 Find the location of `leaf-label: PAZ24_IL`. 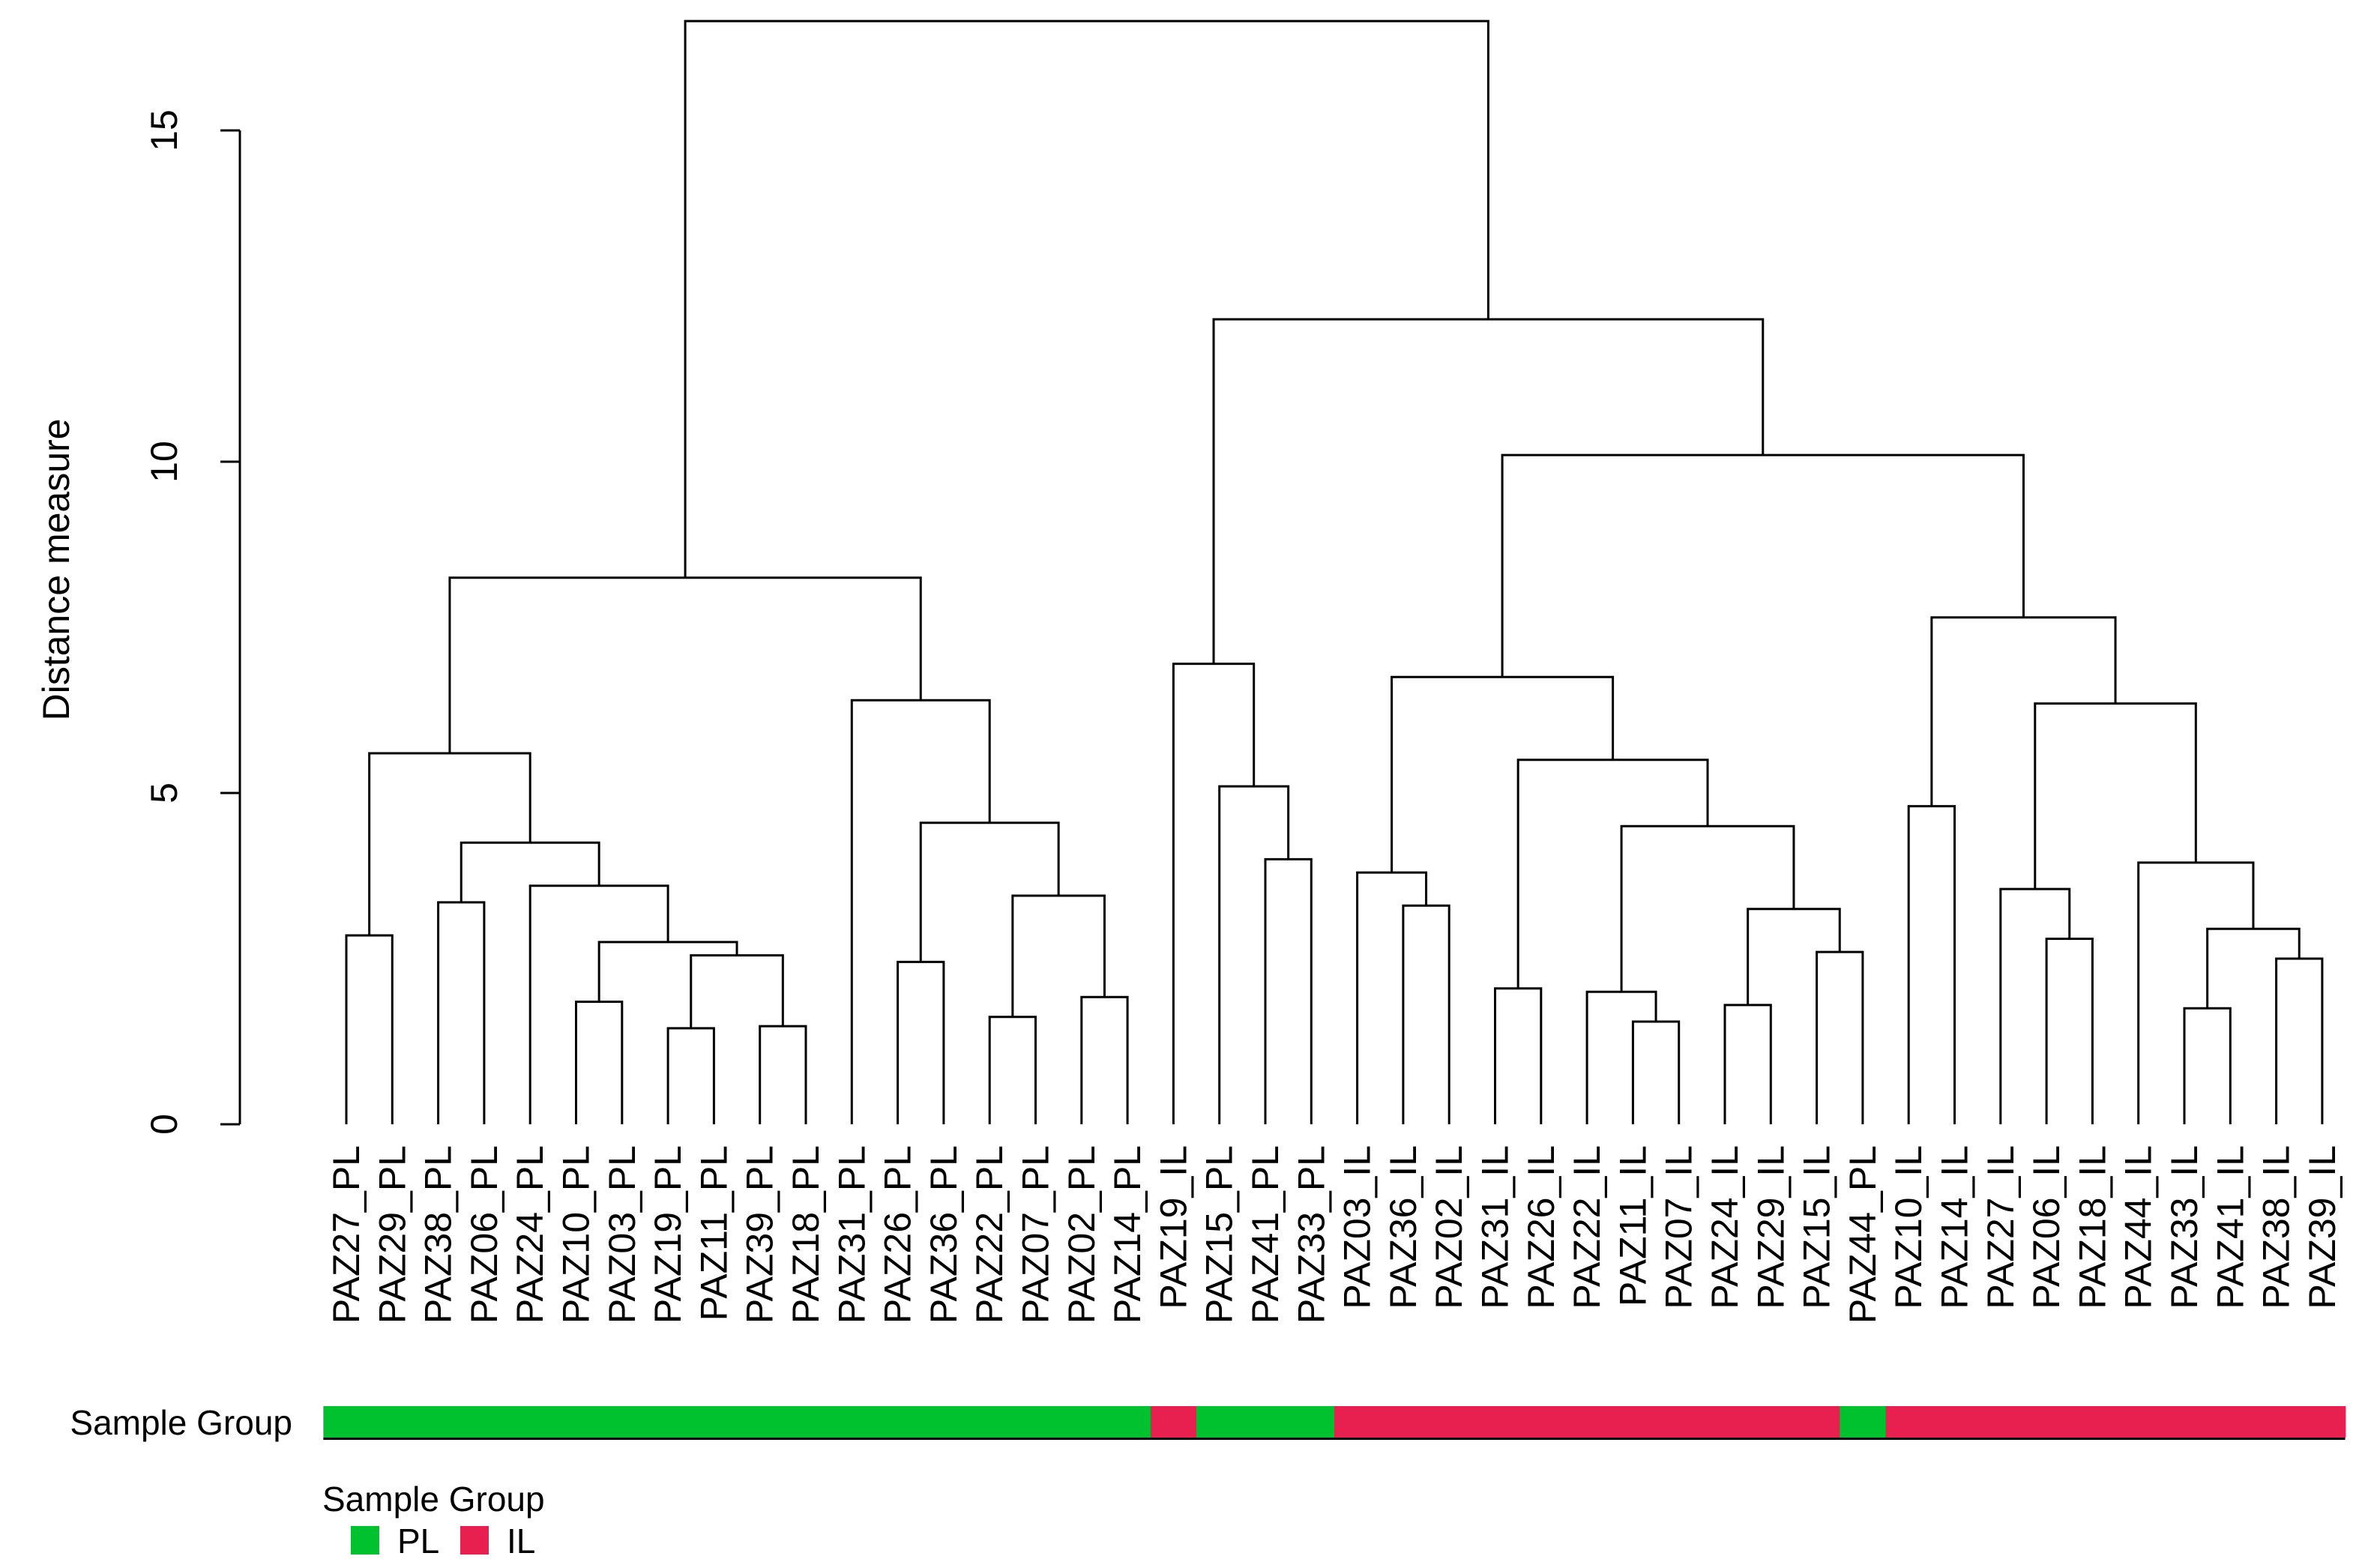

leaf-label: PAZ24_IL is located at coordinates (1725, 1227).